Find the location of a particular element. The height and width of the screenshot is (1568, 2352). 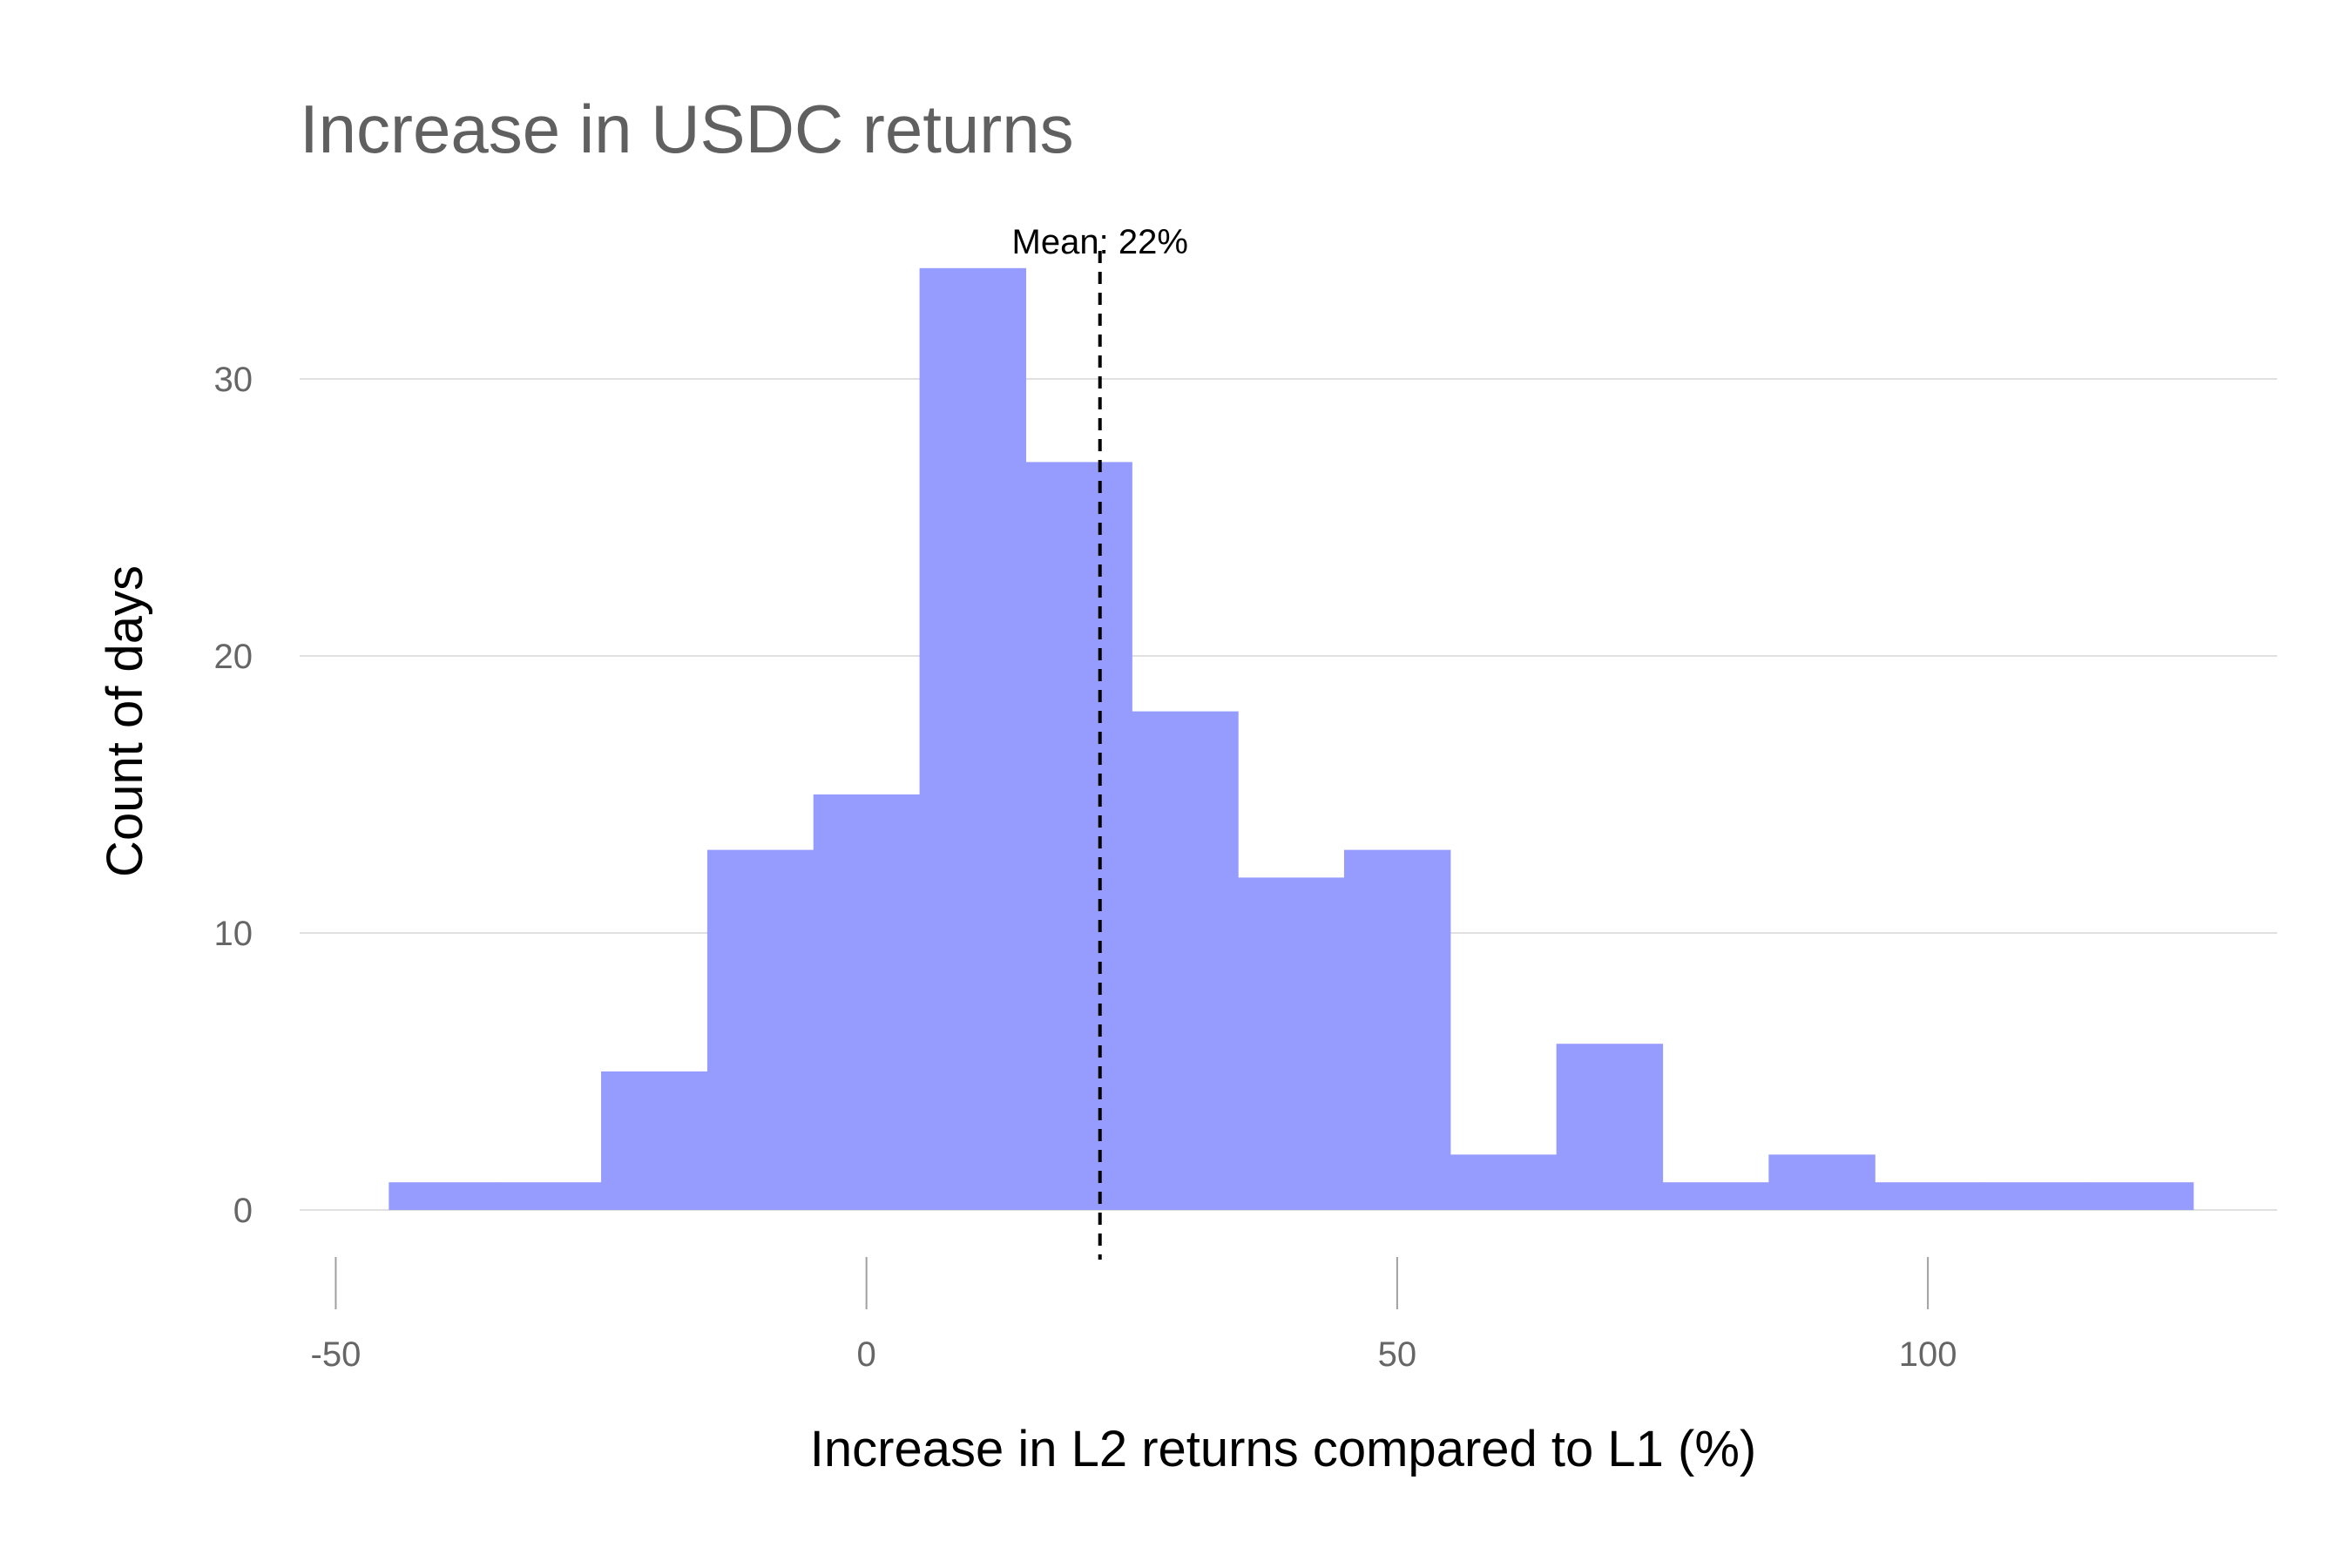

x-tick-label-0: 0 is located at coordinates (866, 1354).